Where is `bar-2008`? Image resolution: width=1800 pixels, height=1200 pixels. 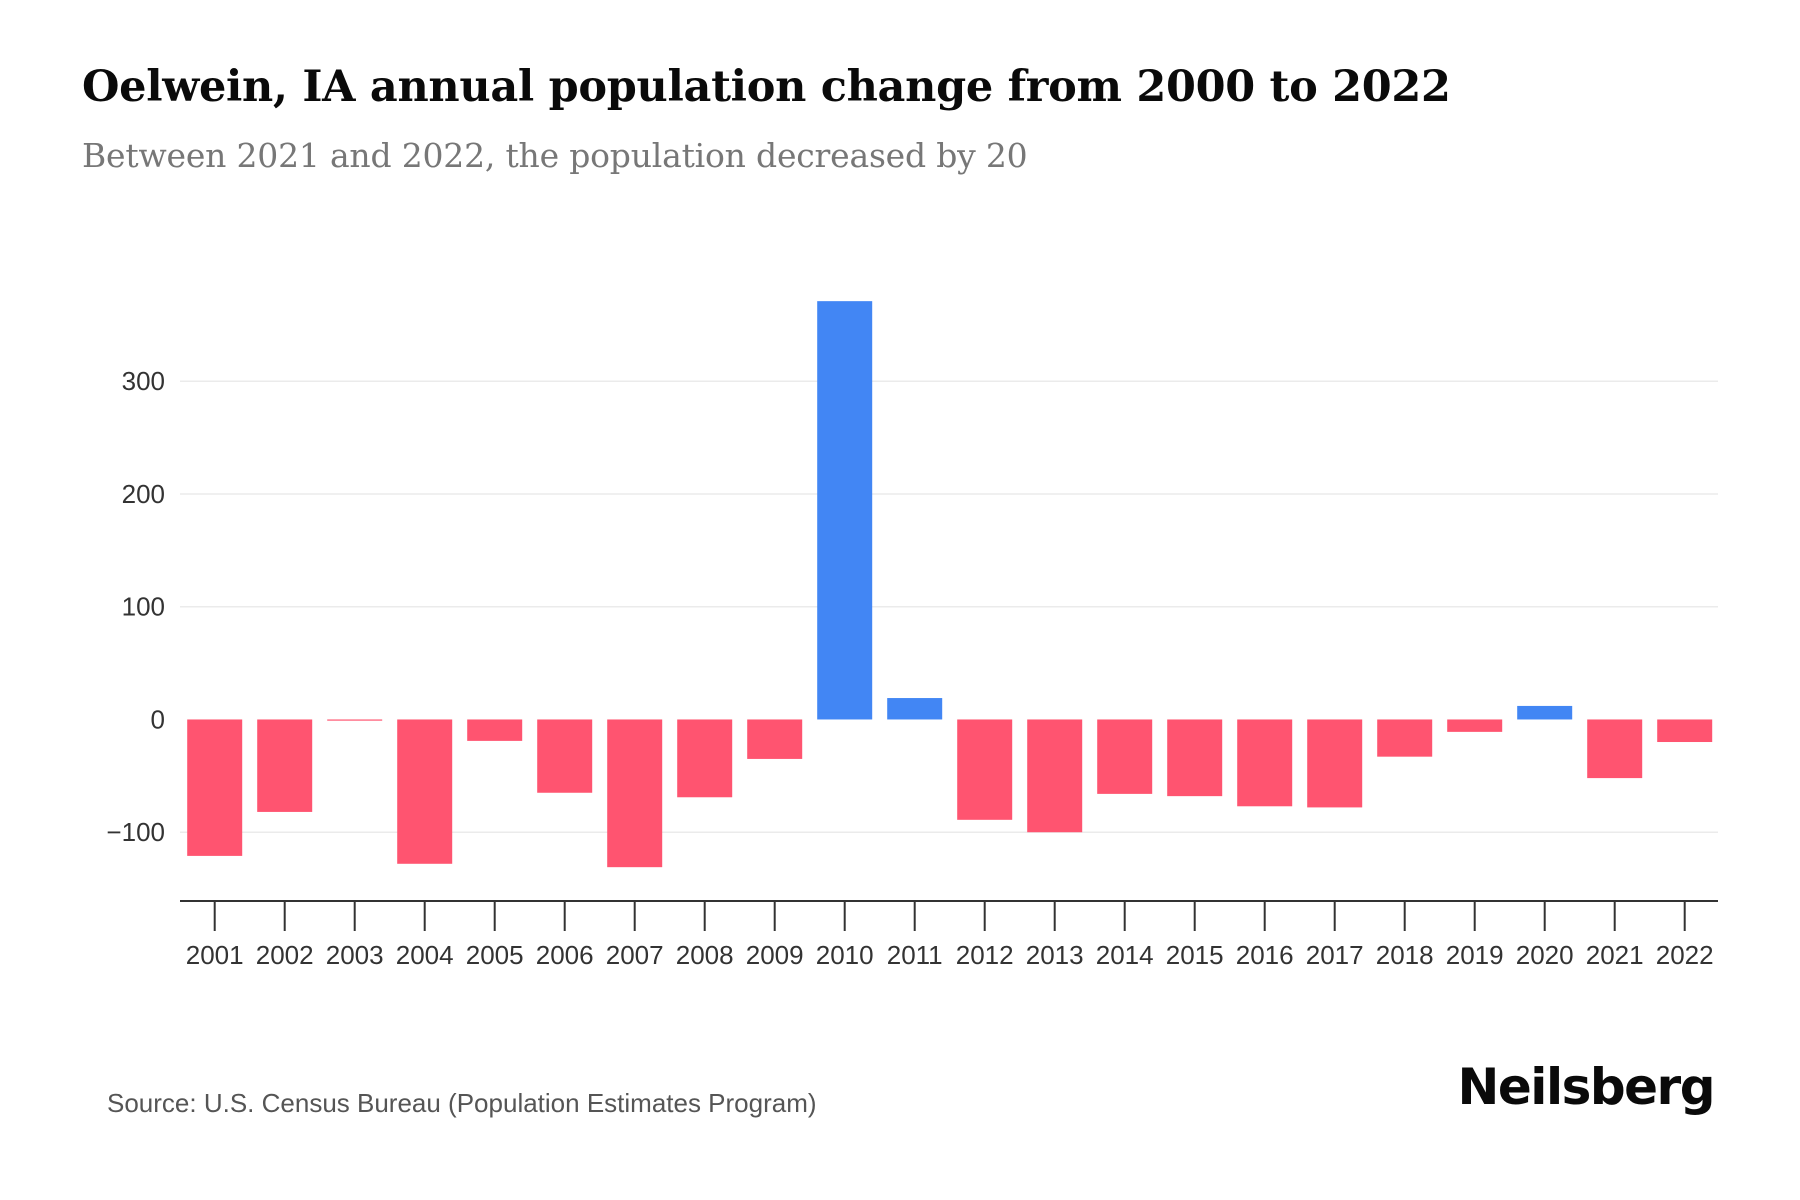 bar-2008 is located at coordinates (705, 758).